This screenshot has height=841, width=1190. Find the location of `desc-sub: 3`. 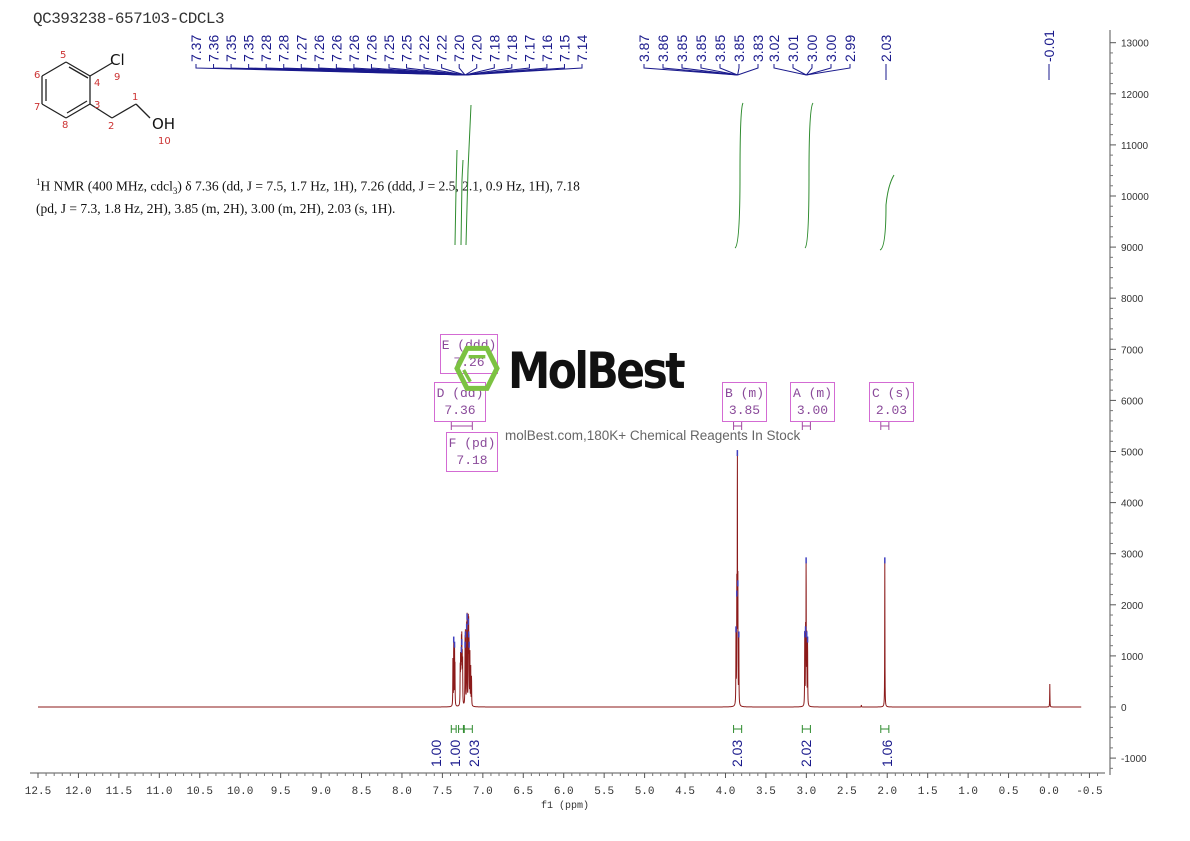

desc-sub: 3 is located at coordinates (175, 191).